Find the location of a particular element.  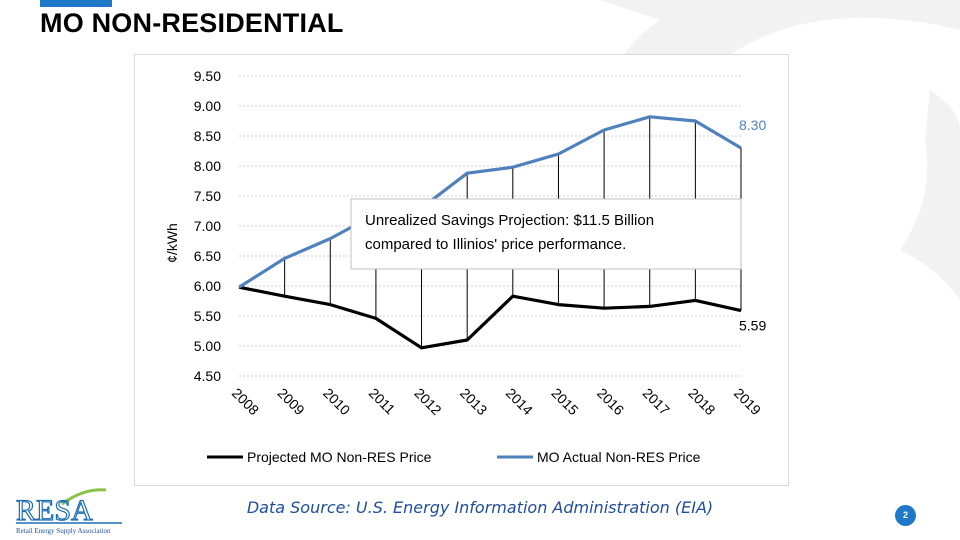

data-labels: 8.30 5.59 is located at coordinates (752, 225).